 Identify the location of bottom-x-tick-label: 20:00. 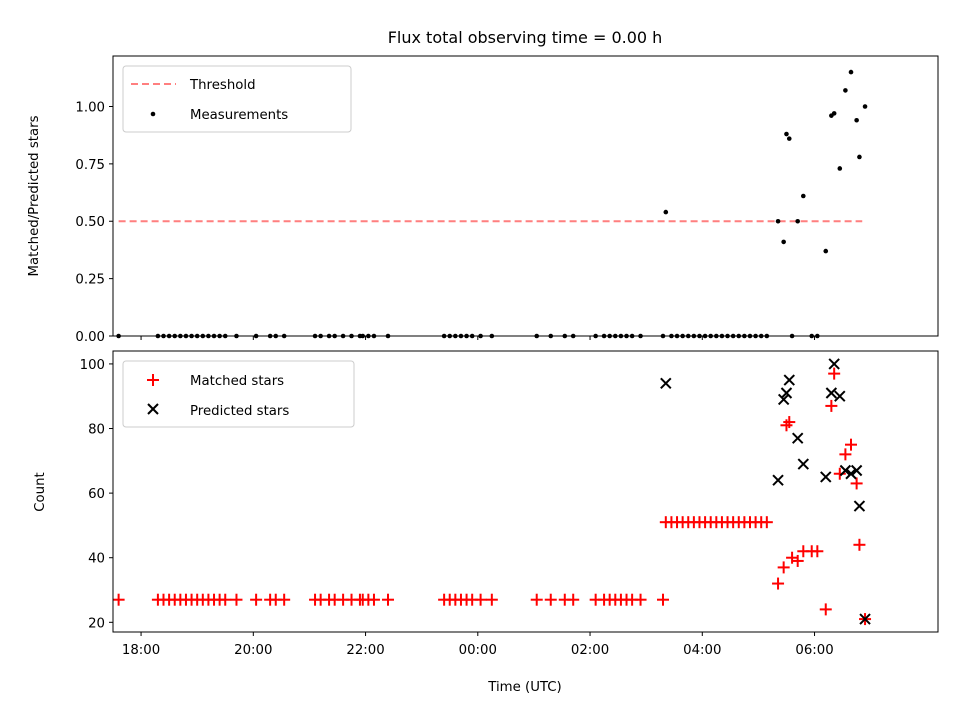
(253, 650).